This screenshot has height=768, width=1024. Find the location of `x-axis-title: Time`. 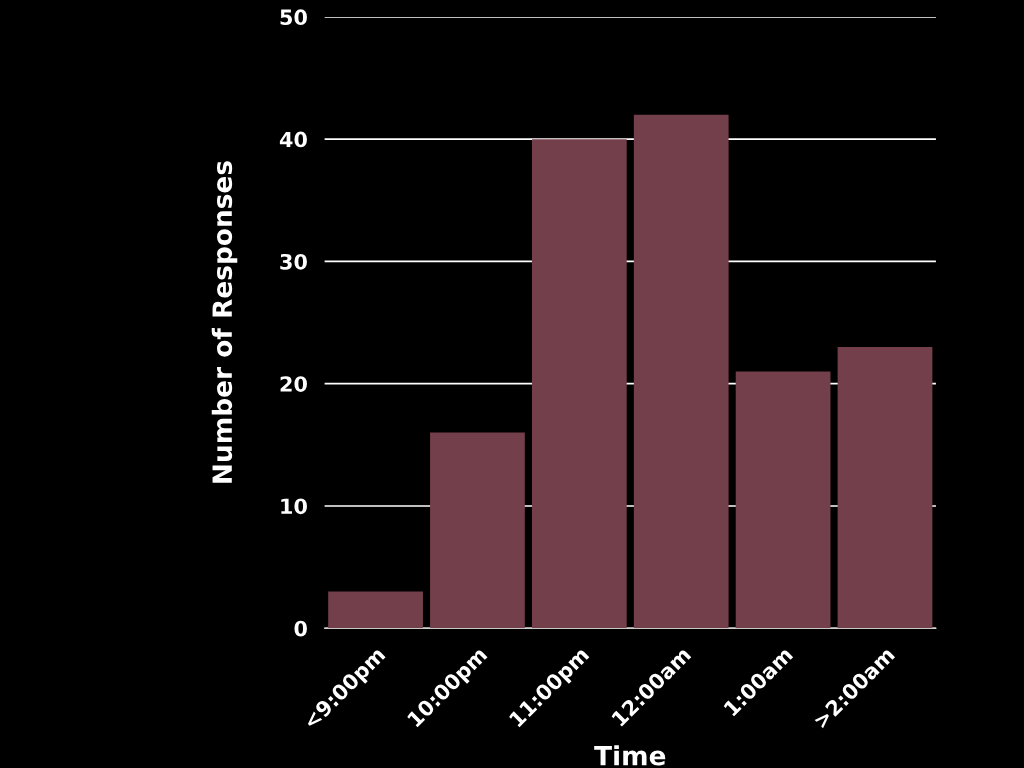

x-axis-title: Time is located at coordinates (630, 755).